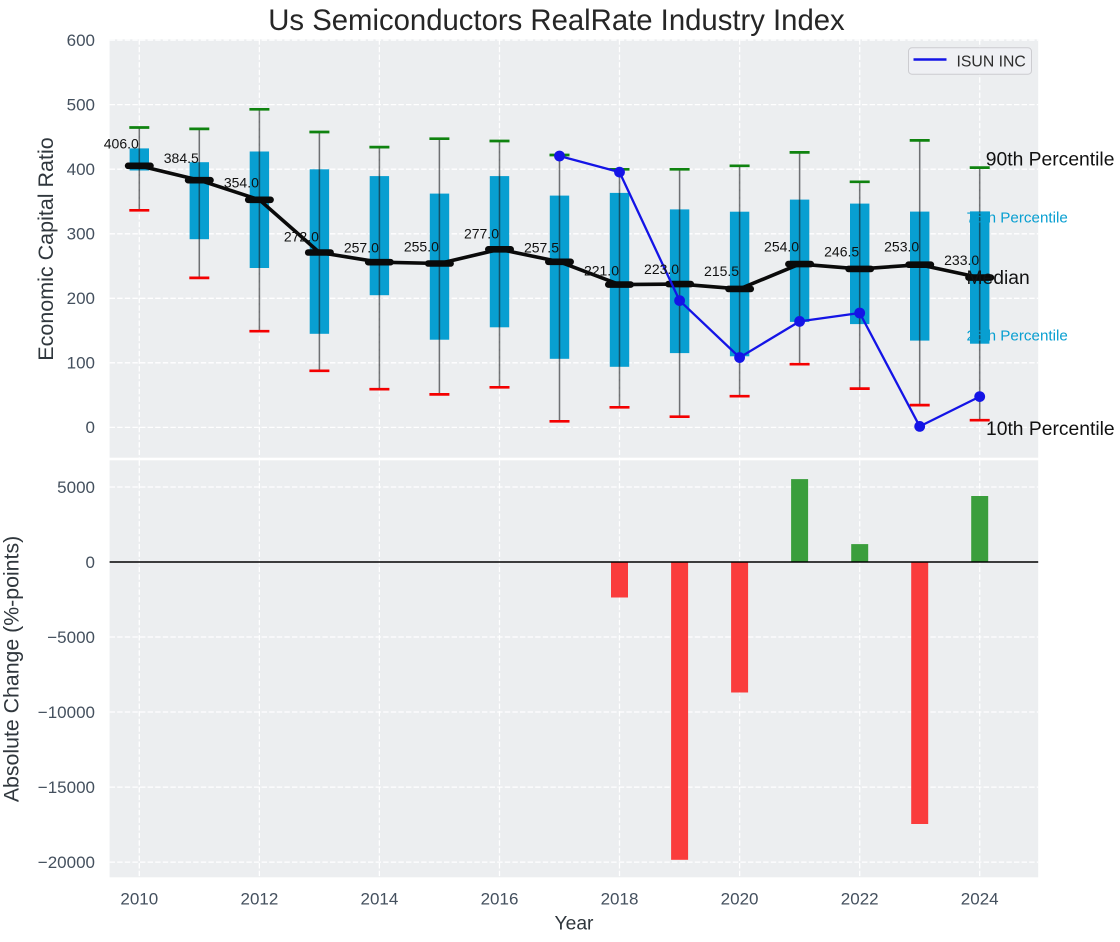 Image resolution: width=1120 pixels, height=942 pixels. I want to click on svg-text: 406.0, so click(121, 144).